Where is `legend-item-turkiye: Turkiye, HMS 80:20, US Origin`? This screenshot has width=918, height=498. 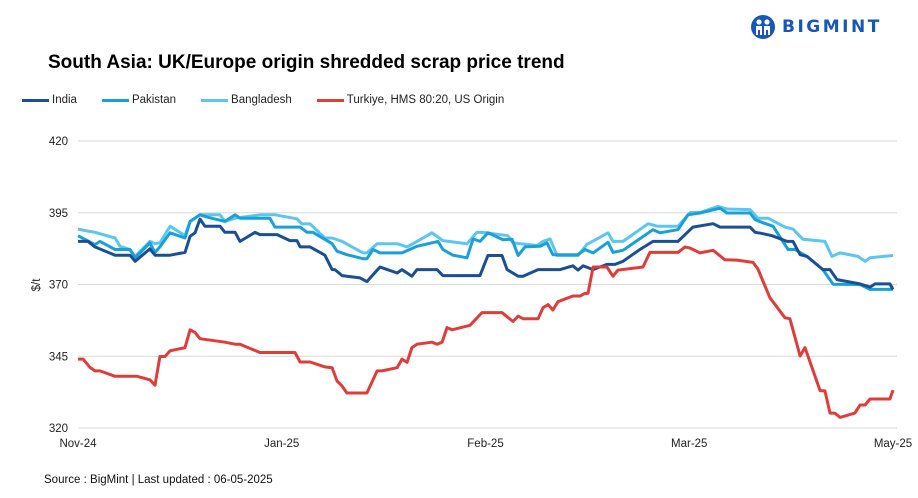
legend-item-turkiye: Turkiye, HMS 80:20, US Origin is located at coordinates (410, 100).